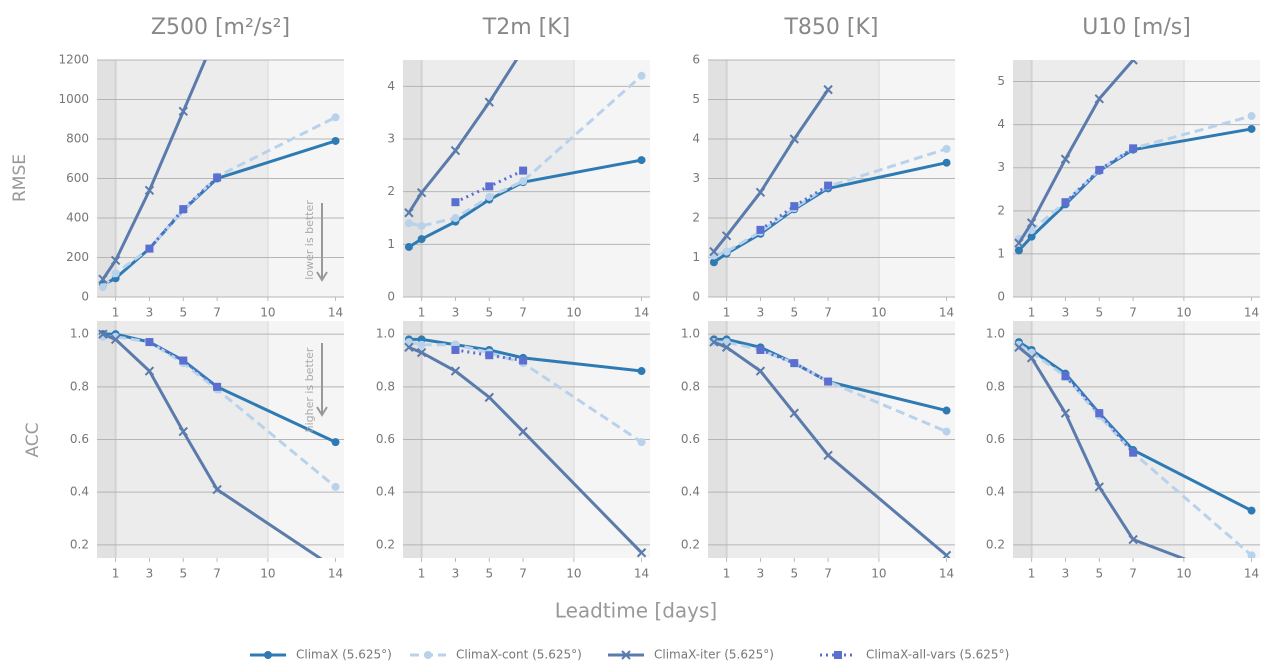  I want to click on legend-marker, so click(626, 655).